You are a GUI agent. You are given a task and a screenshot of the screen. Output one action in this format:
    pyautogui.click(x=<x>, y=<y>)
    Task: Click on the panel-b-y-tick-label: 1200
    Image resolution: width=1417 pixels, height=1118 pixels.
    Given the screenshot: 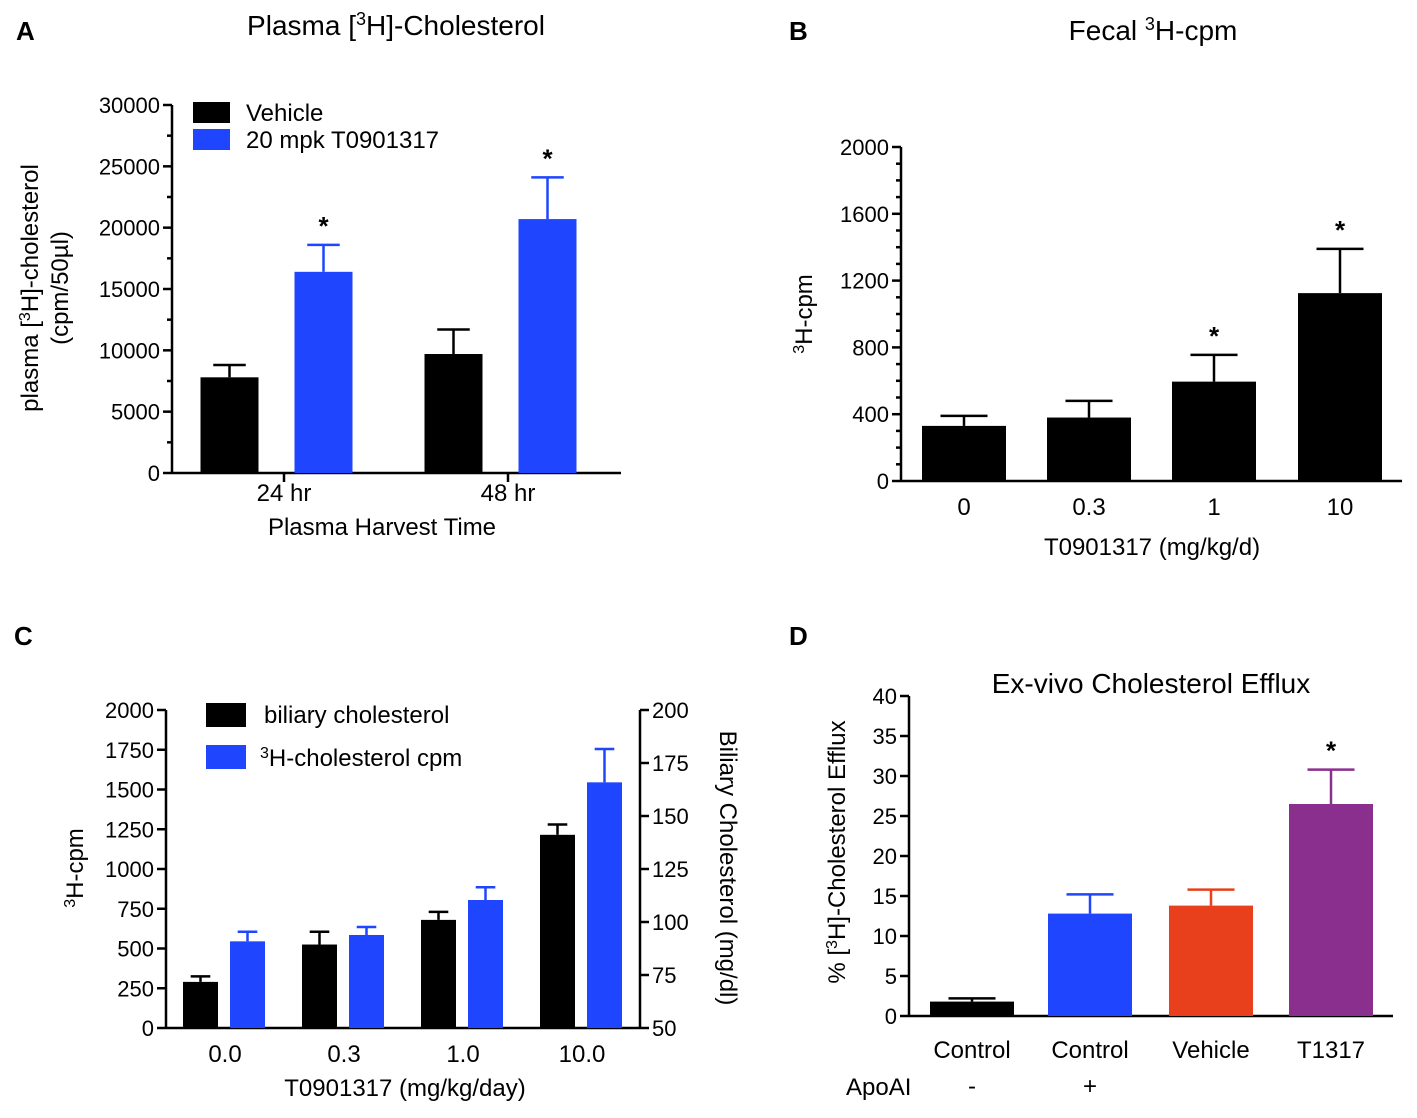 What is the action you would take?
    pyautogui.click(x=864, y=281)
    